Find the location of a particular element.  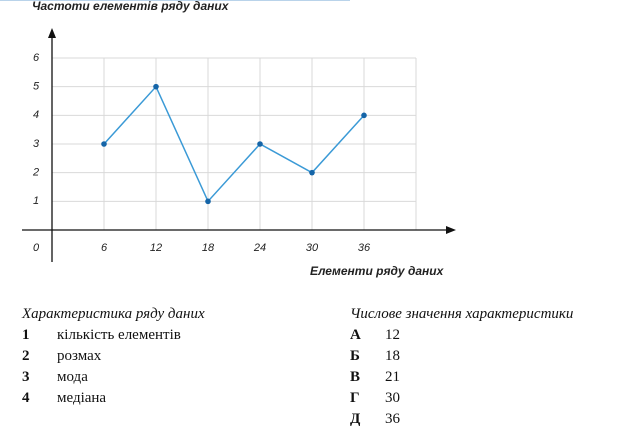

item-key: 3 is located at coordinates (26, 377).